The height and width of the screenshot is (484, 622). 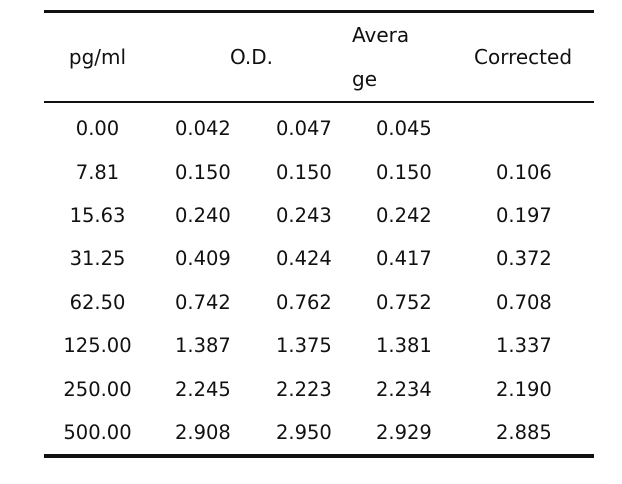 What do you see at coordinates (404, 432) in the screenshot?
I see `cell-average: 2.929` at bounding box center [404, 432].